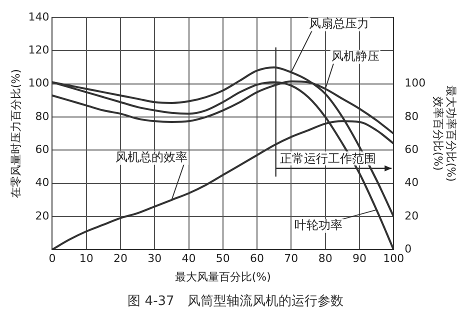  Describe the element at coordinates (291, 259) in the screenshot. I see `x-tick-label: 70` at that location.